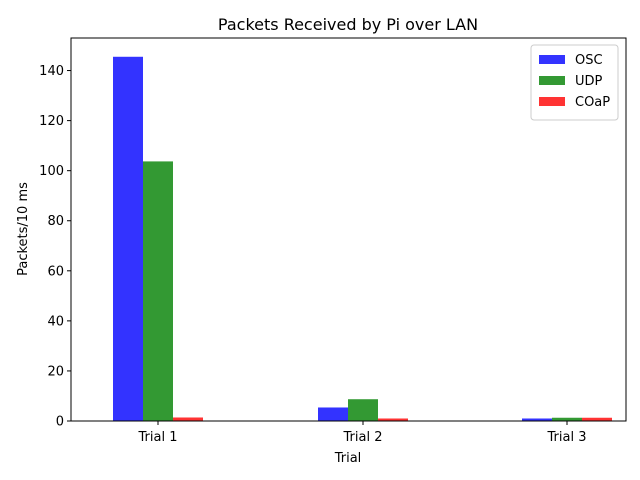 The image size is (640, 480). I want to click on x-axis: Trial 1 Trial 2 Trial 3, so click(362, 433).